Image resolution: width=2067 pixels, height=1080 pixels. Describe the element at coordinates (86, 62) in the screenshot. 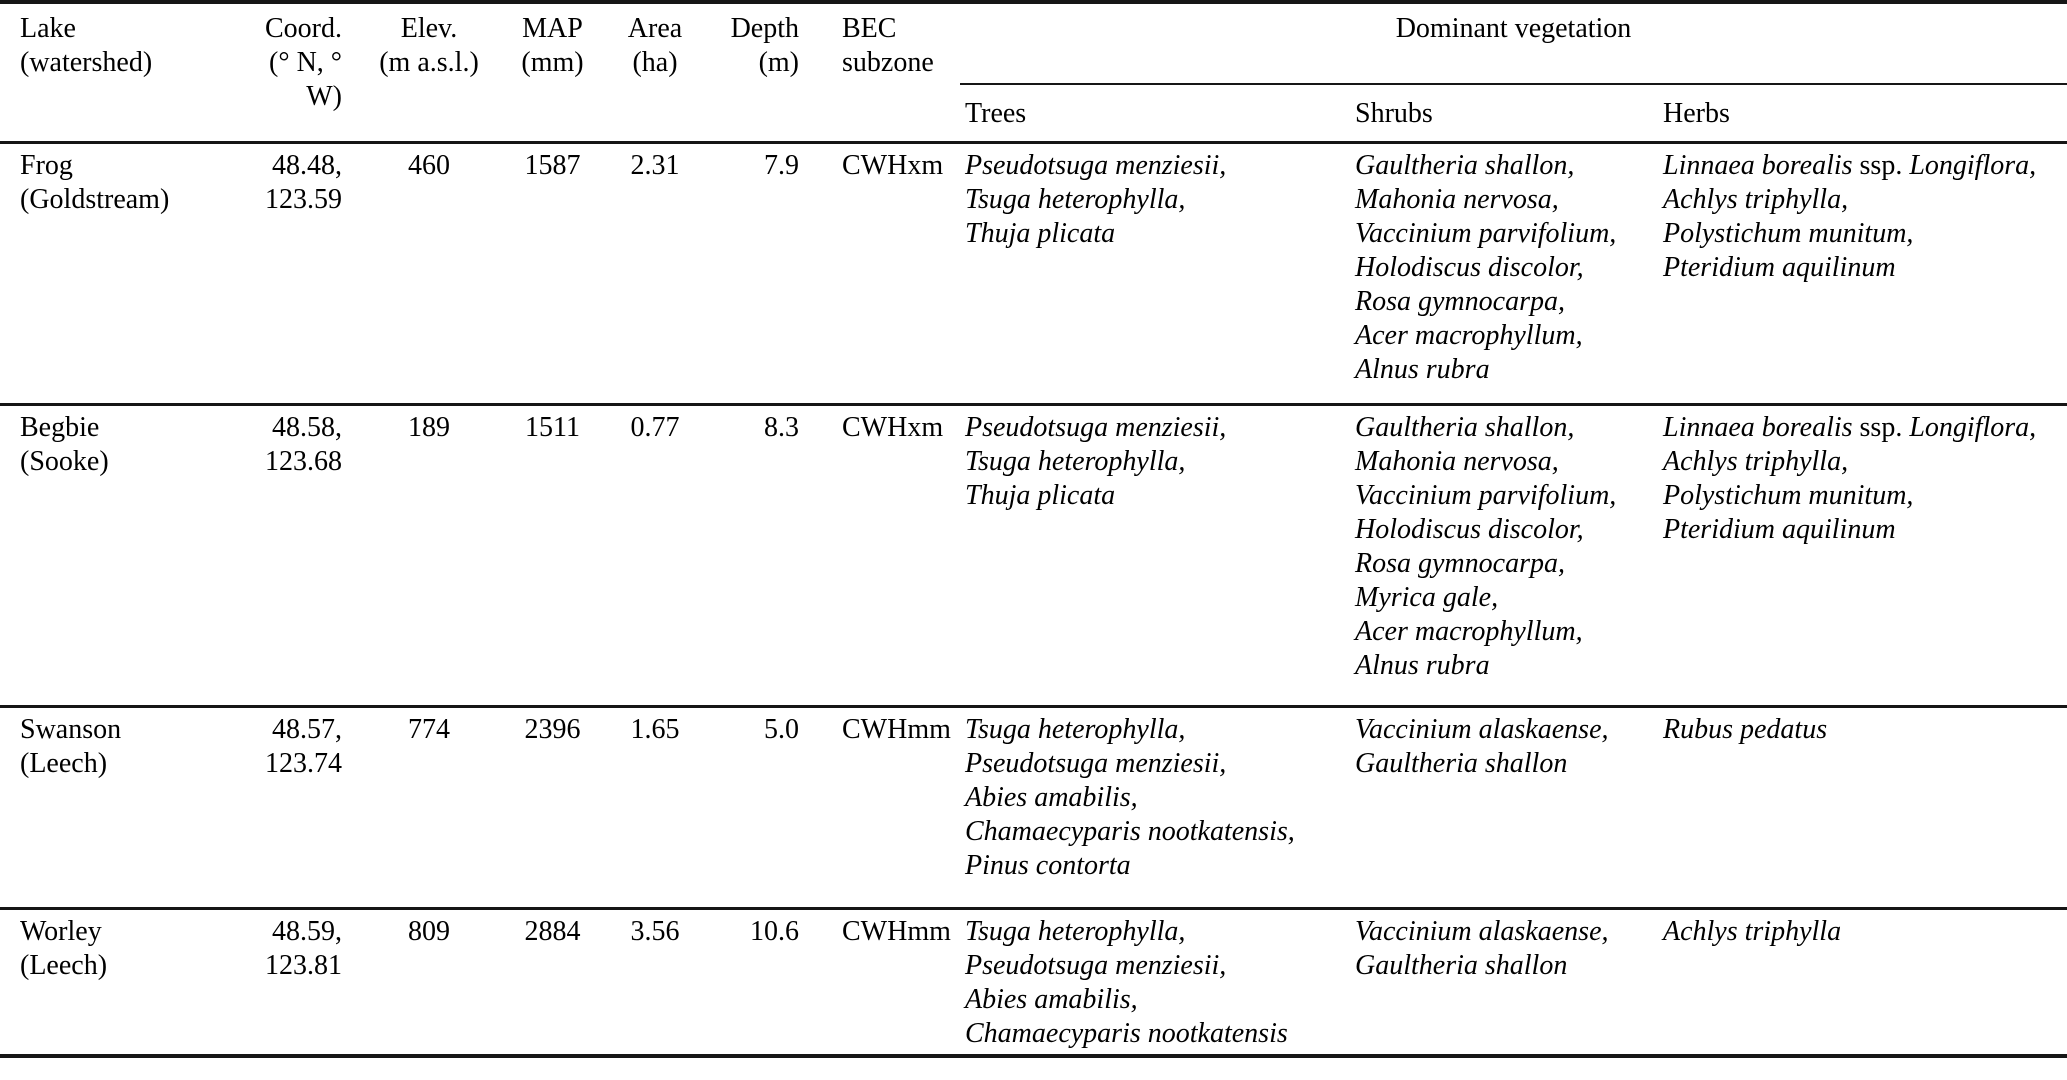

I see `col-header-line: (watershed)` at that location.